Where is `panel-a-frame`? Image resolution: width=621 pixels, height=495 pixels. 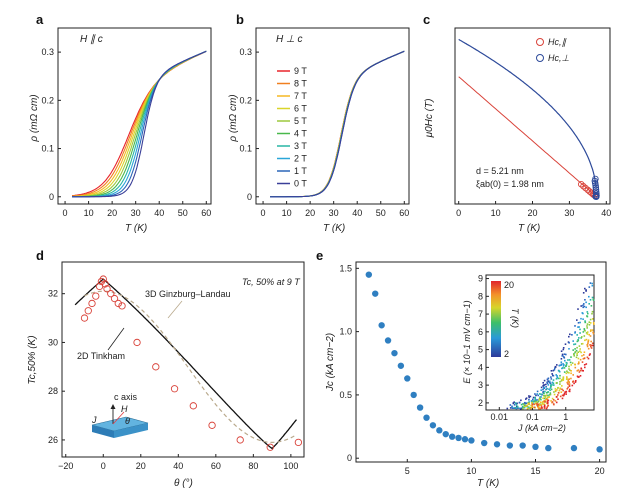
panel-a-frame is located at coordinates (134, 116).